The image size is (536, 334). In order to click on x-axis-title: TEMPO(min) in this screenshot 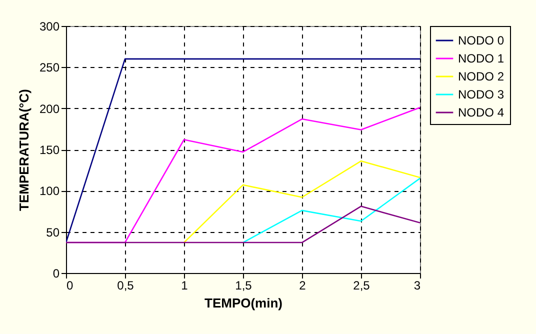, I will do `click(243, 303)`.